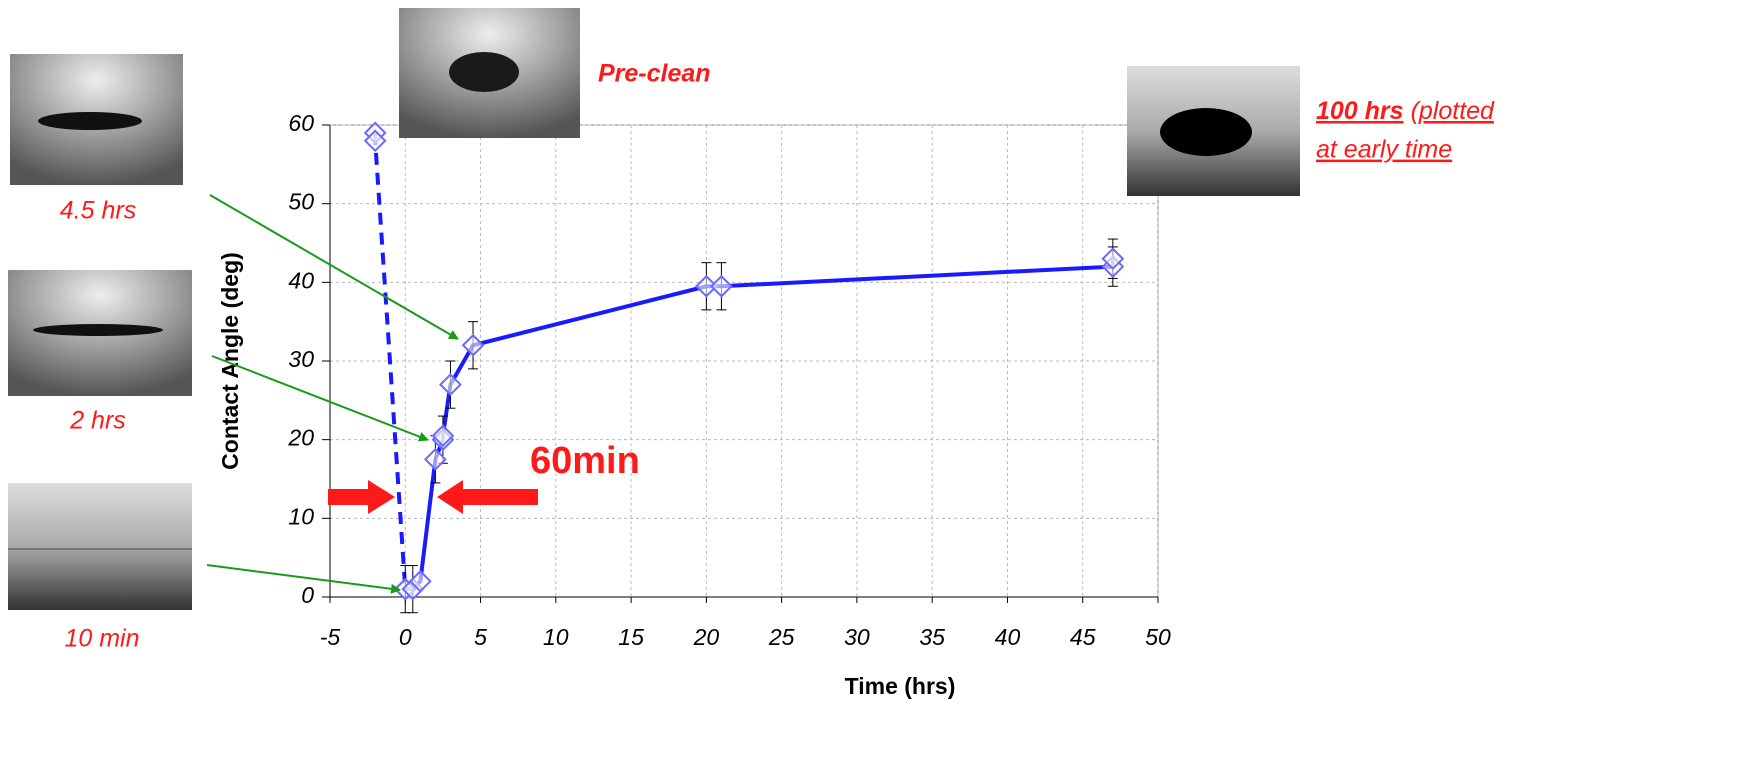 The image size is (1745, 782). What do you see at coordinates (781, 637) in the screenshot?
I see `x-tick-label: 25` at bounding box center [781, 637].